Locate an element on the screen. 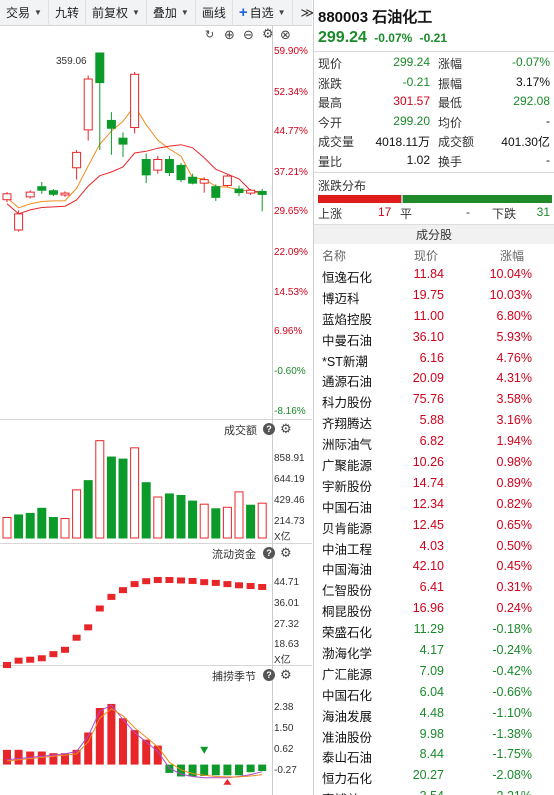 The width and height of the screenshot is (554, 795). plus-icon: + is located at coordinates (243, 12).